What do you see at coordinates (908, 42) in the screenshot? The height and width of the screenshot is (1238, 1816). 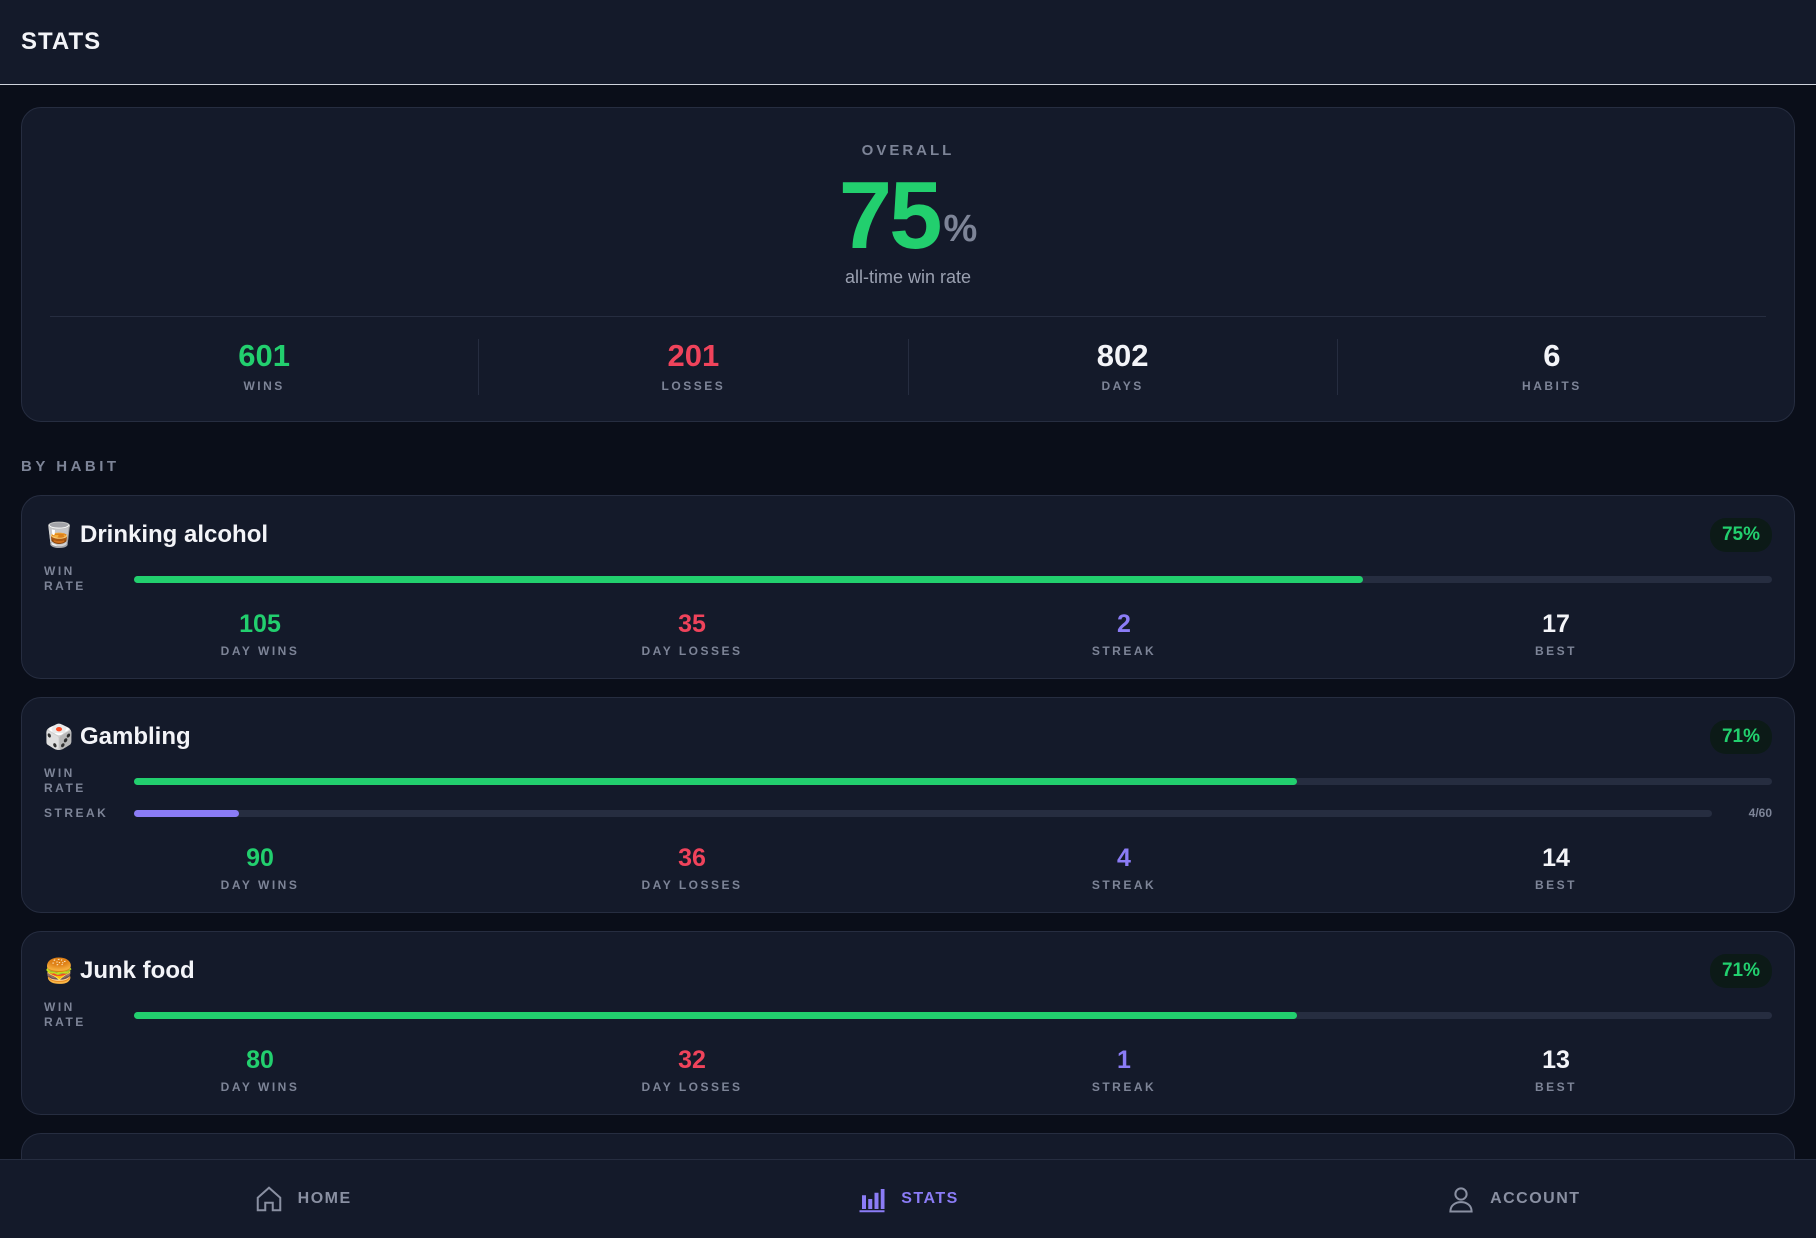 I see `header: STATS` at bounding box center [908, 42].